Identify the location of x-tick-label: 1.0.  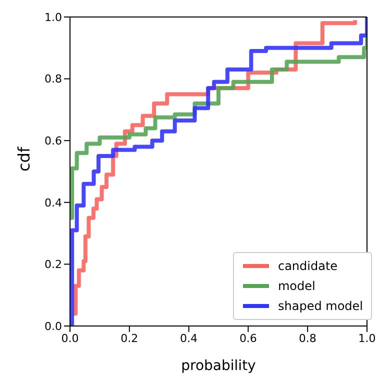
(367, 338).